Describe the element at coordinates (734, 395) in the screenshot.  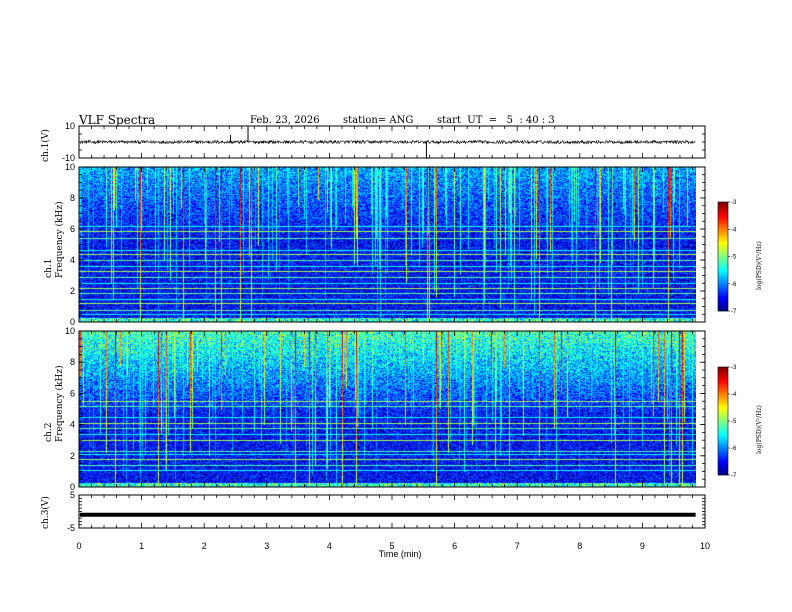
I see `colorbar-tick-label: -4` at that location.